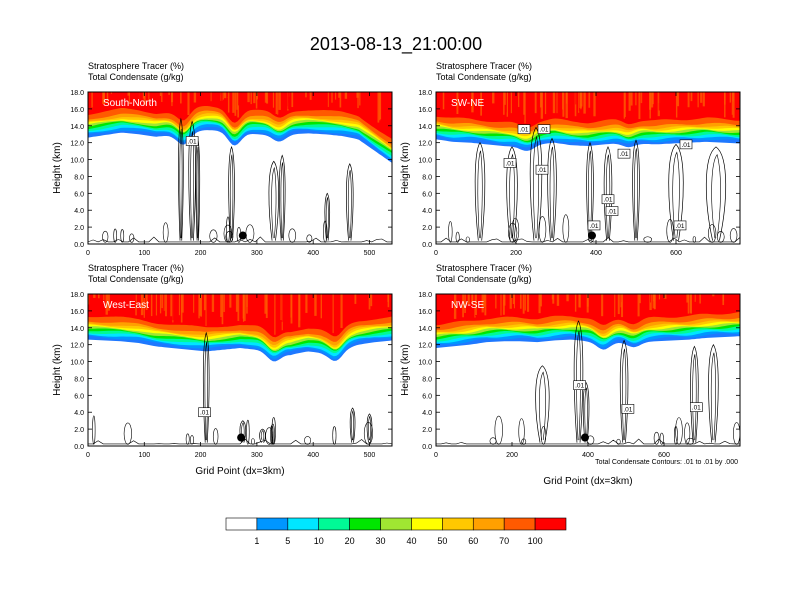  I want to click on panel-name: West-East, so click(126, 305).